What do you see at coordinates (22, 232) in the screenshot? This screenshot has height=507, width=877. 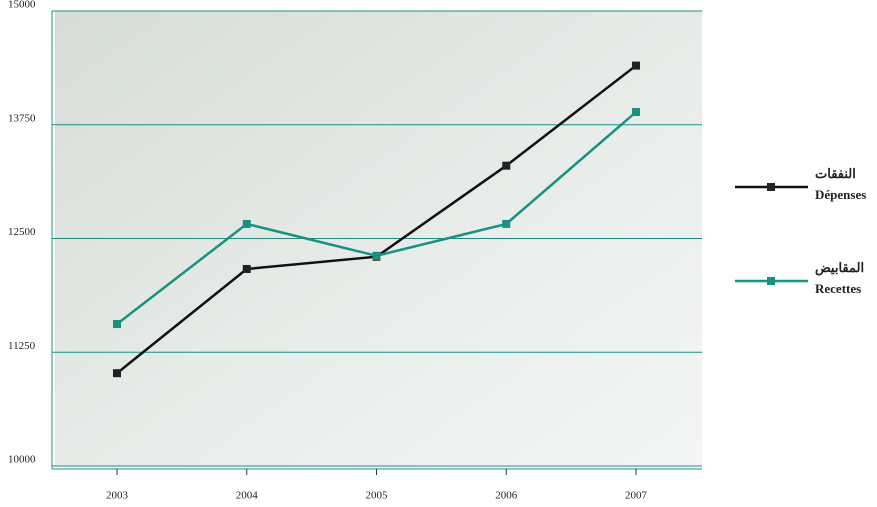 I see `y-tick-label: 12500` at bounding box center [22, 232].